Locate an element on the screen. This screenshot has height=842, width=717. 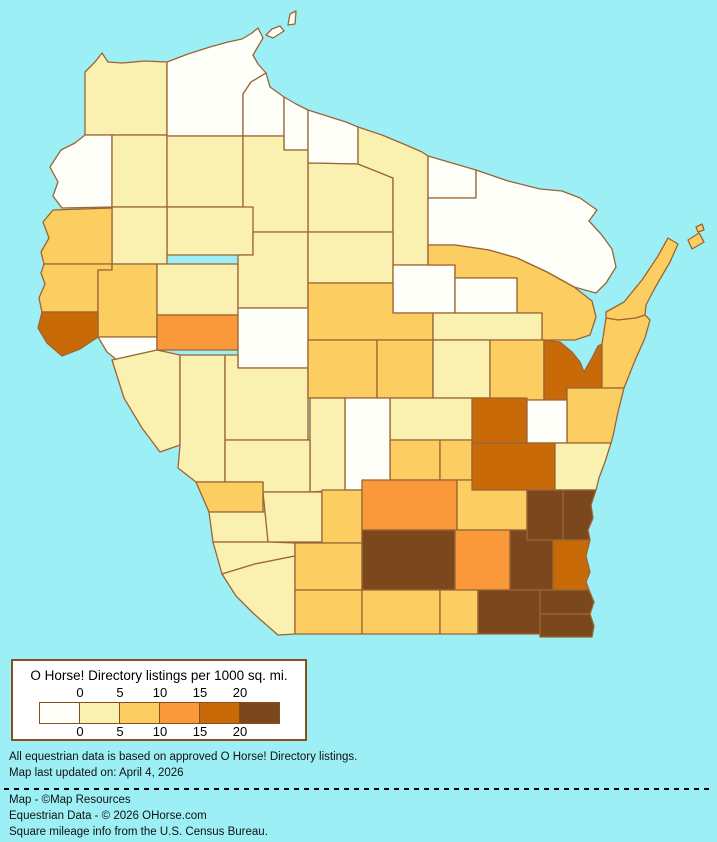
county-dunn is located at coordinates (127, 300).